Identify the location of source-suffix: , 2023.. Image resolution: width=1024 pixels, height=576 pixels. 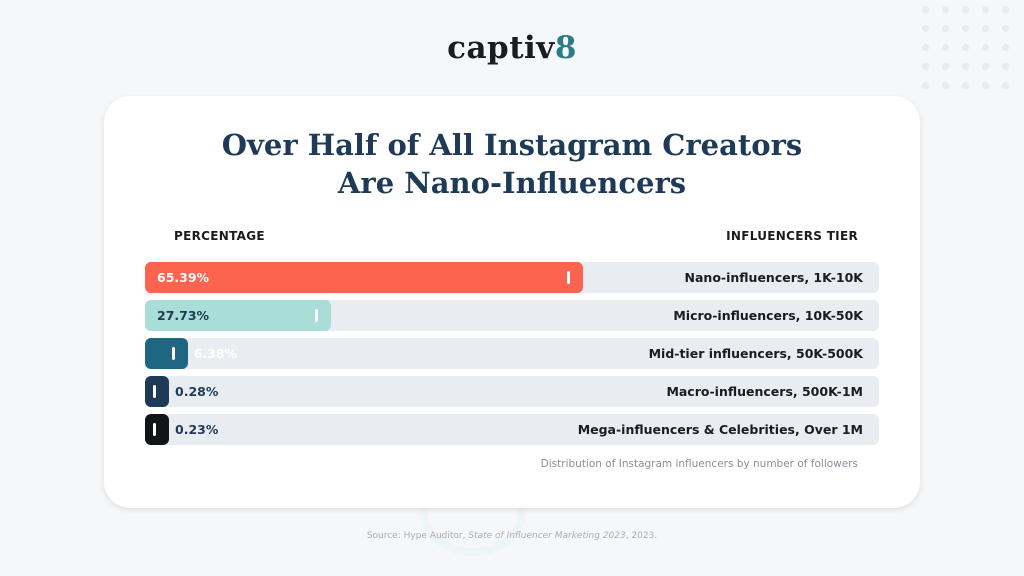
(641, 536).